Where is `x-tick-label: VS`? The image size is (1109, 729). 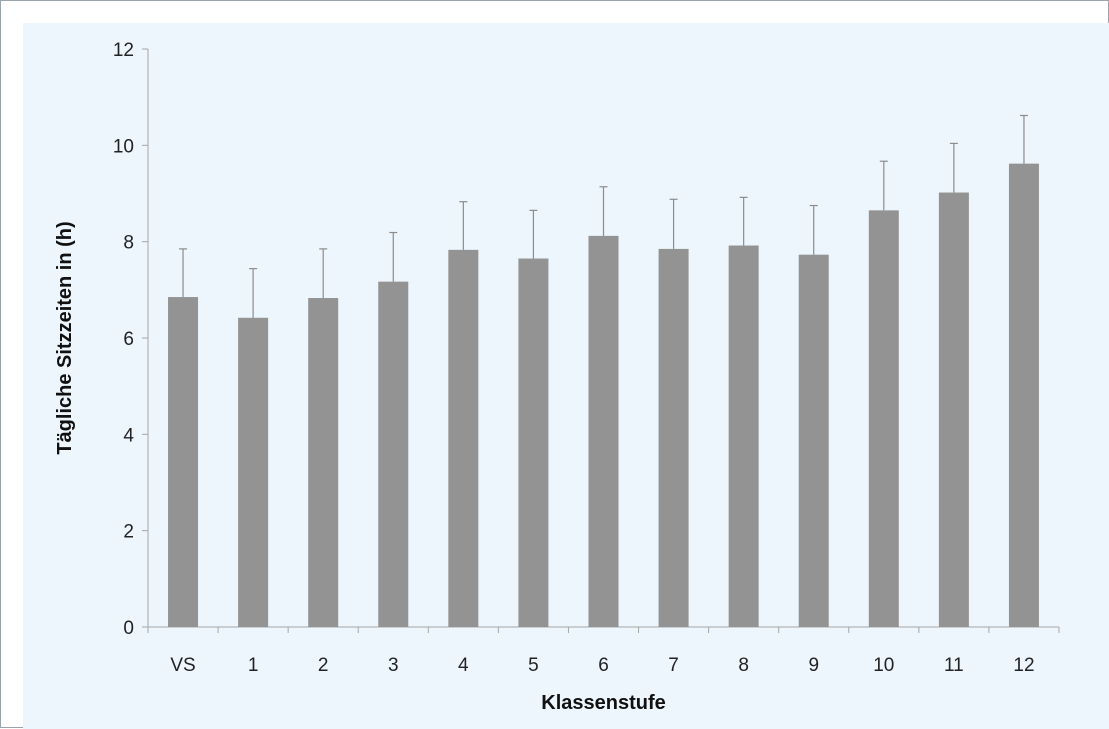
x-tick-label: VS is located at coordinates (182, 665).